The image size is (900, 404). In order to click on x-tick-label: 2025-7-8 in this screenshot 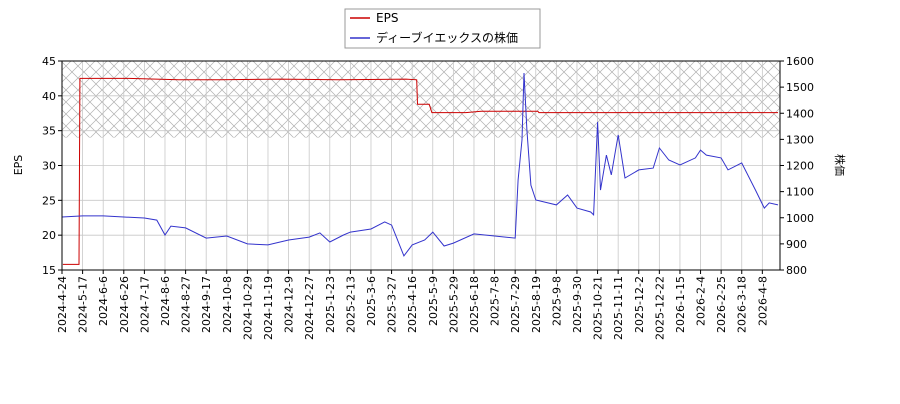, I will do `click(495, 301)`.